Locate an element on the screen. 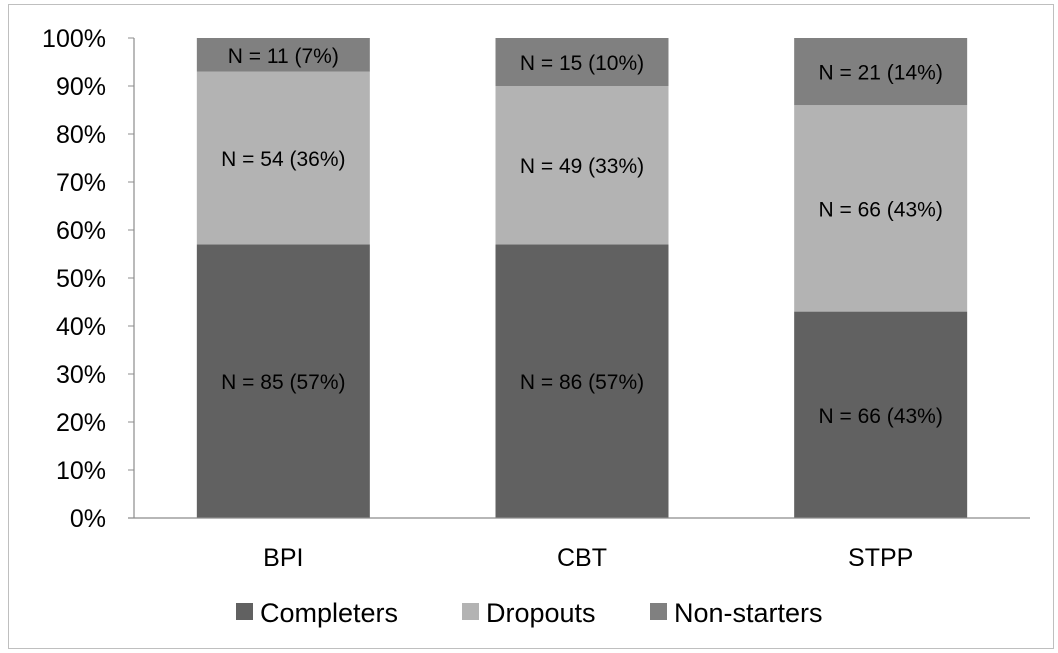  y-tick-label: 90% is located at coordinates (81, 87).